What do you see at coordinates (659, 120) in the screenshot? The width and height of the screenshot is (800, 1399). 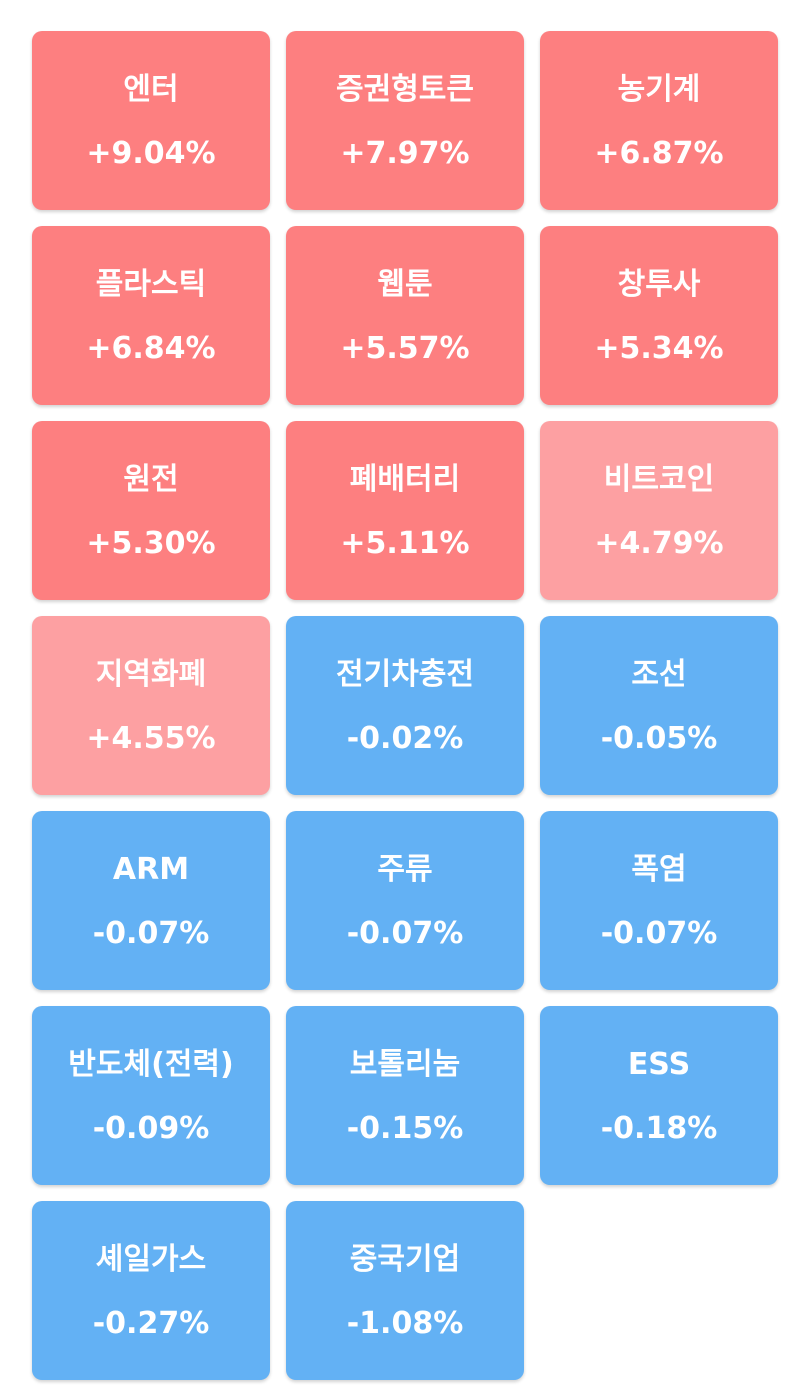 I see `theme-tile: 농기계 +6.87%` at bounding box center [659, 120].